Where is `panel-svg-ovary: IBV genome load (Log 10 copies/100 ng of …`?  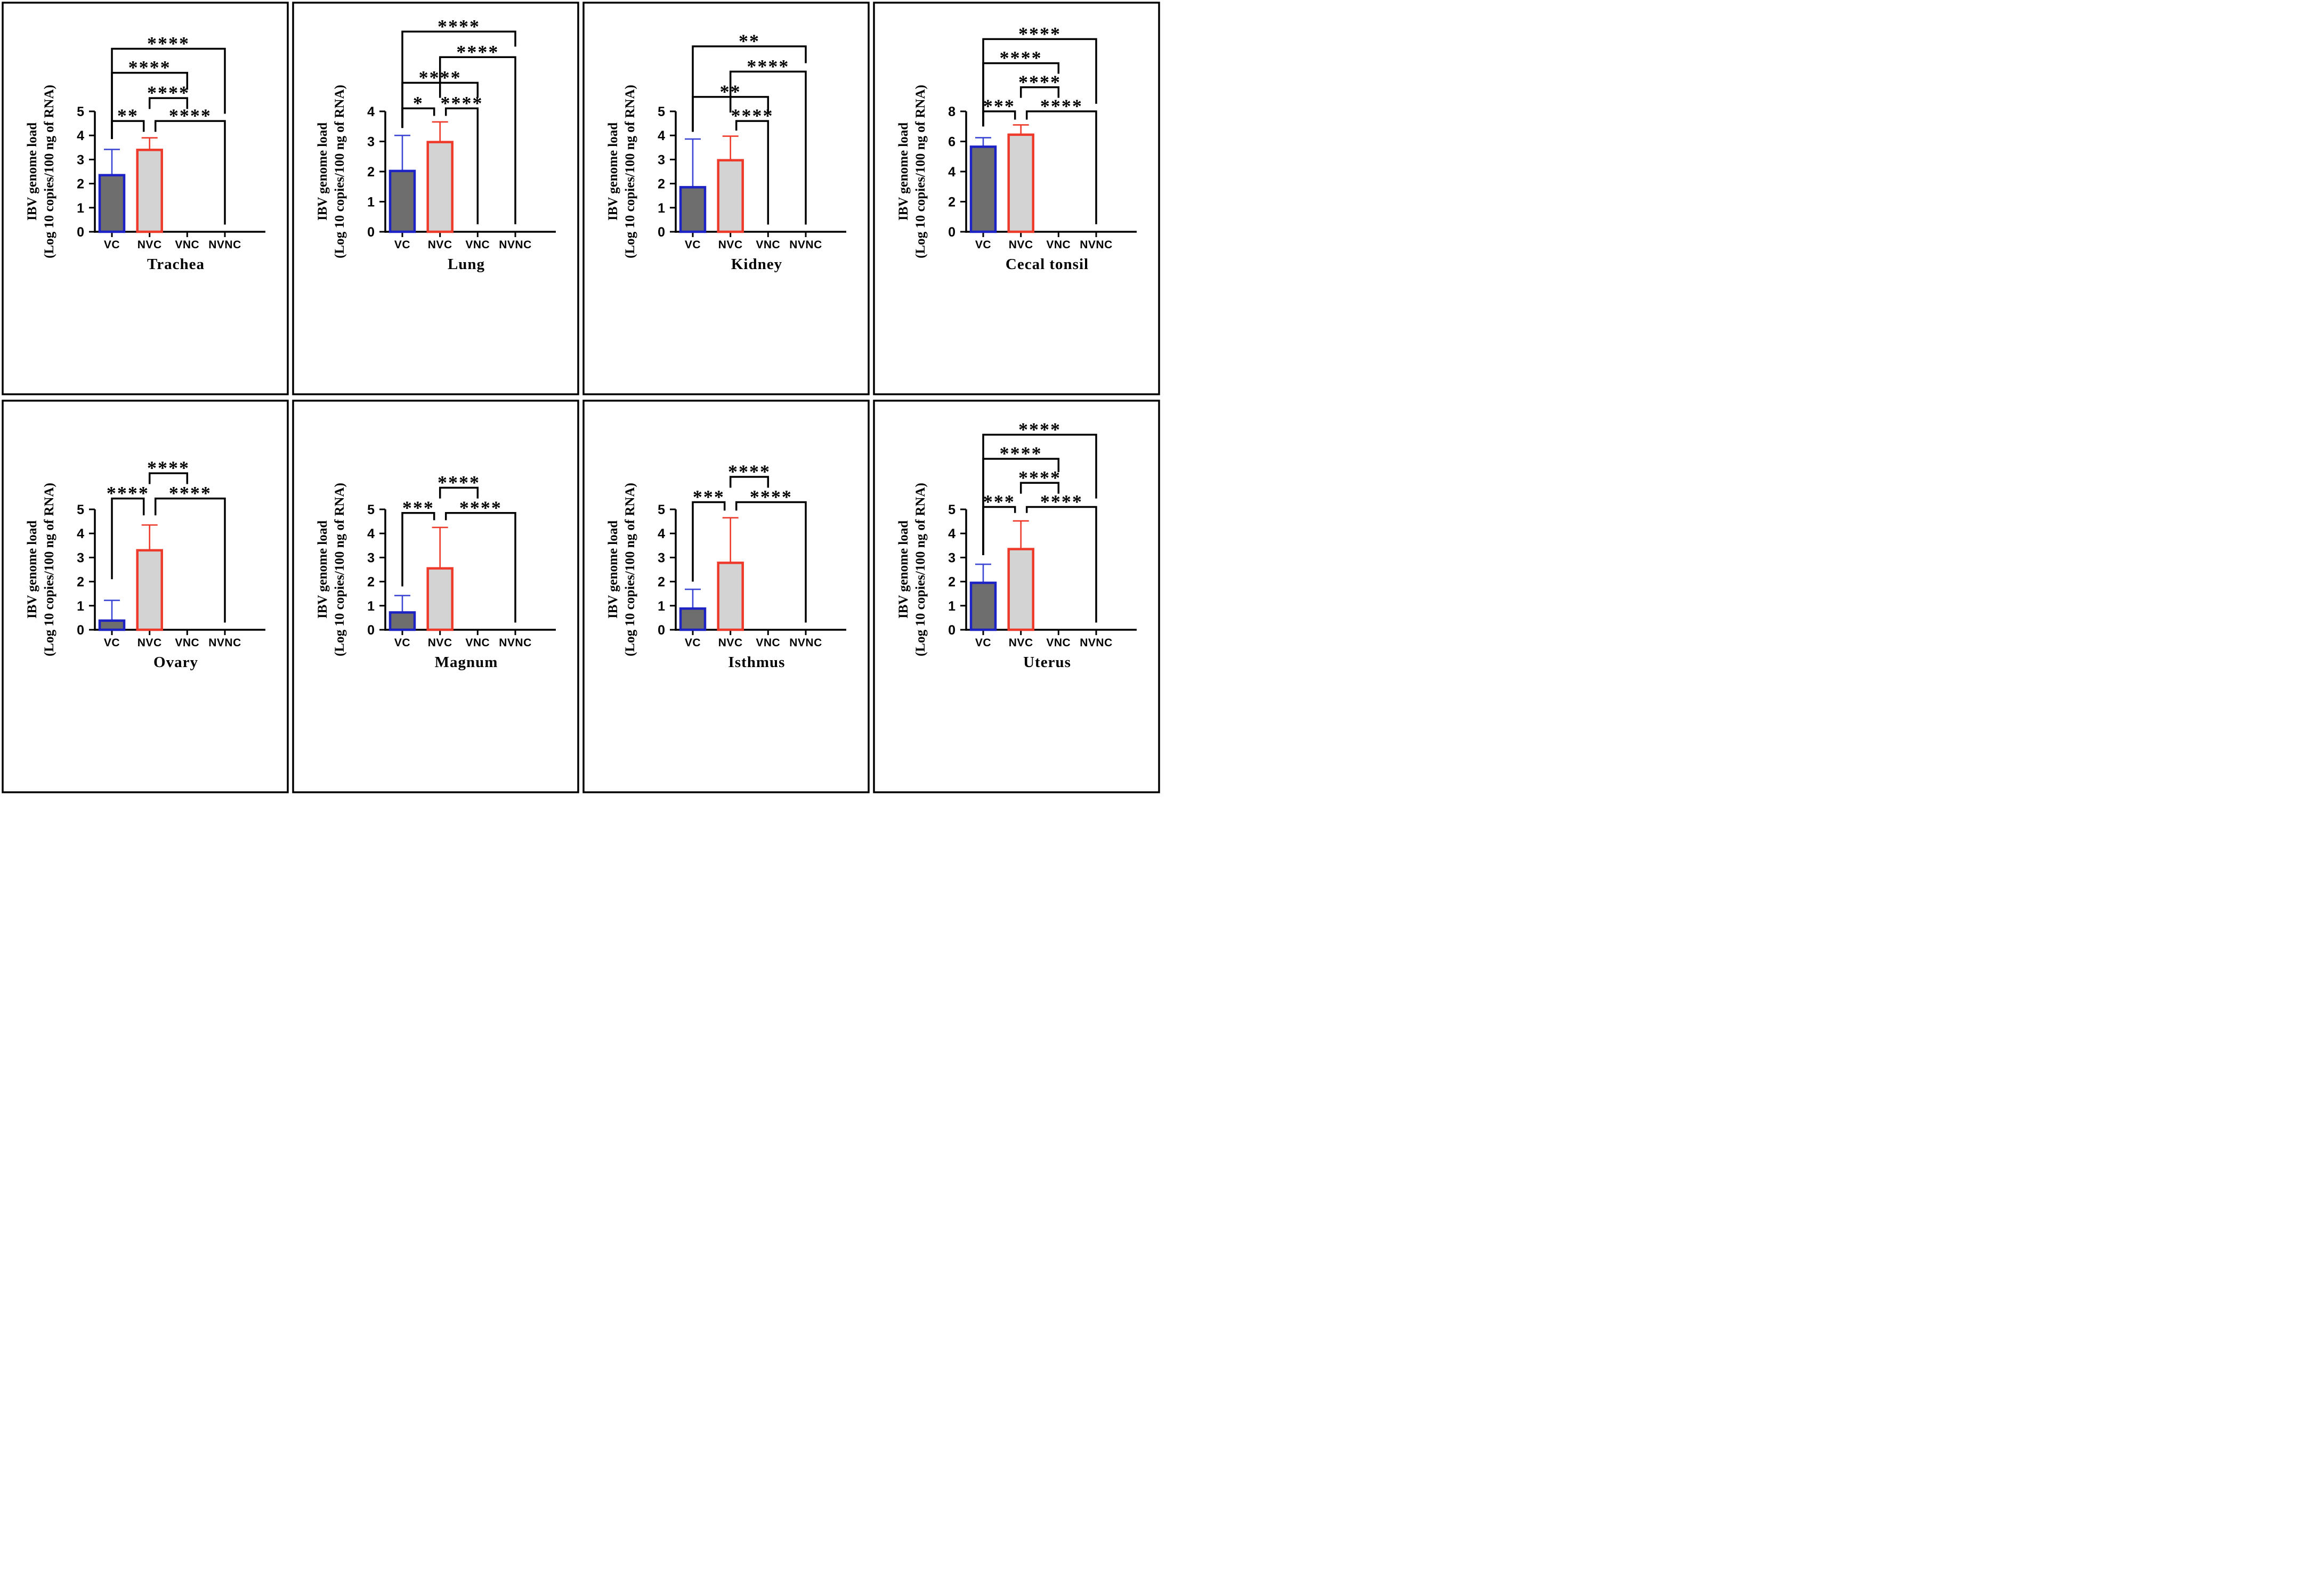 panel-svg-ovary: IBV genome load (Log 10 copies/100 ng of … is located at coordinates (146, 596).